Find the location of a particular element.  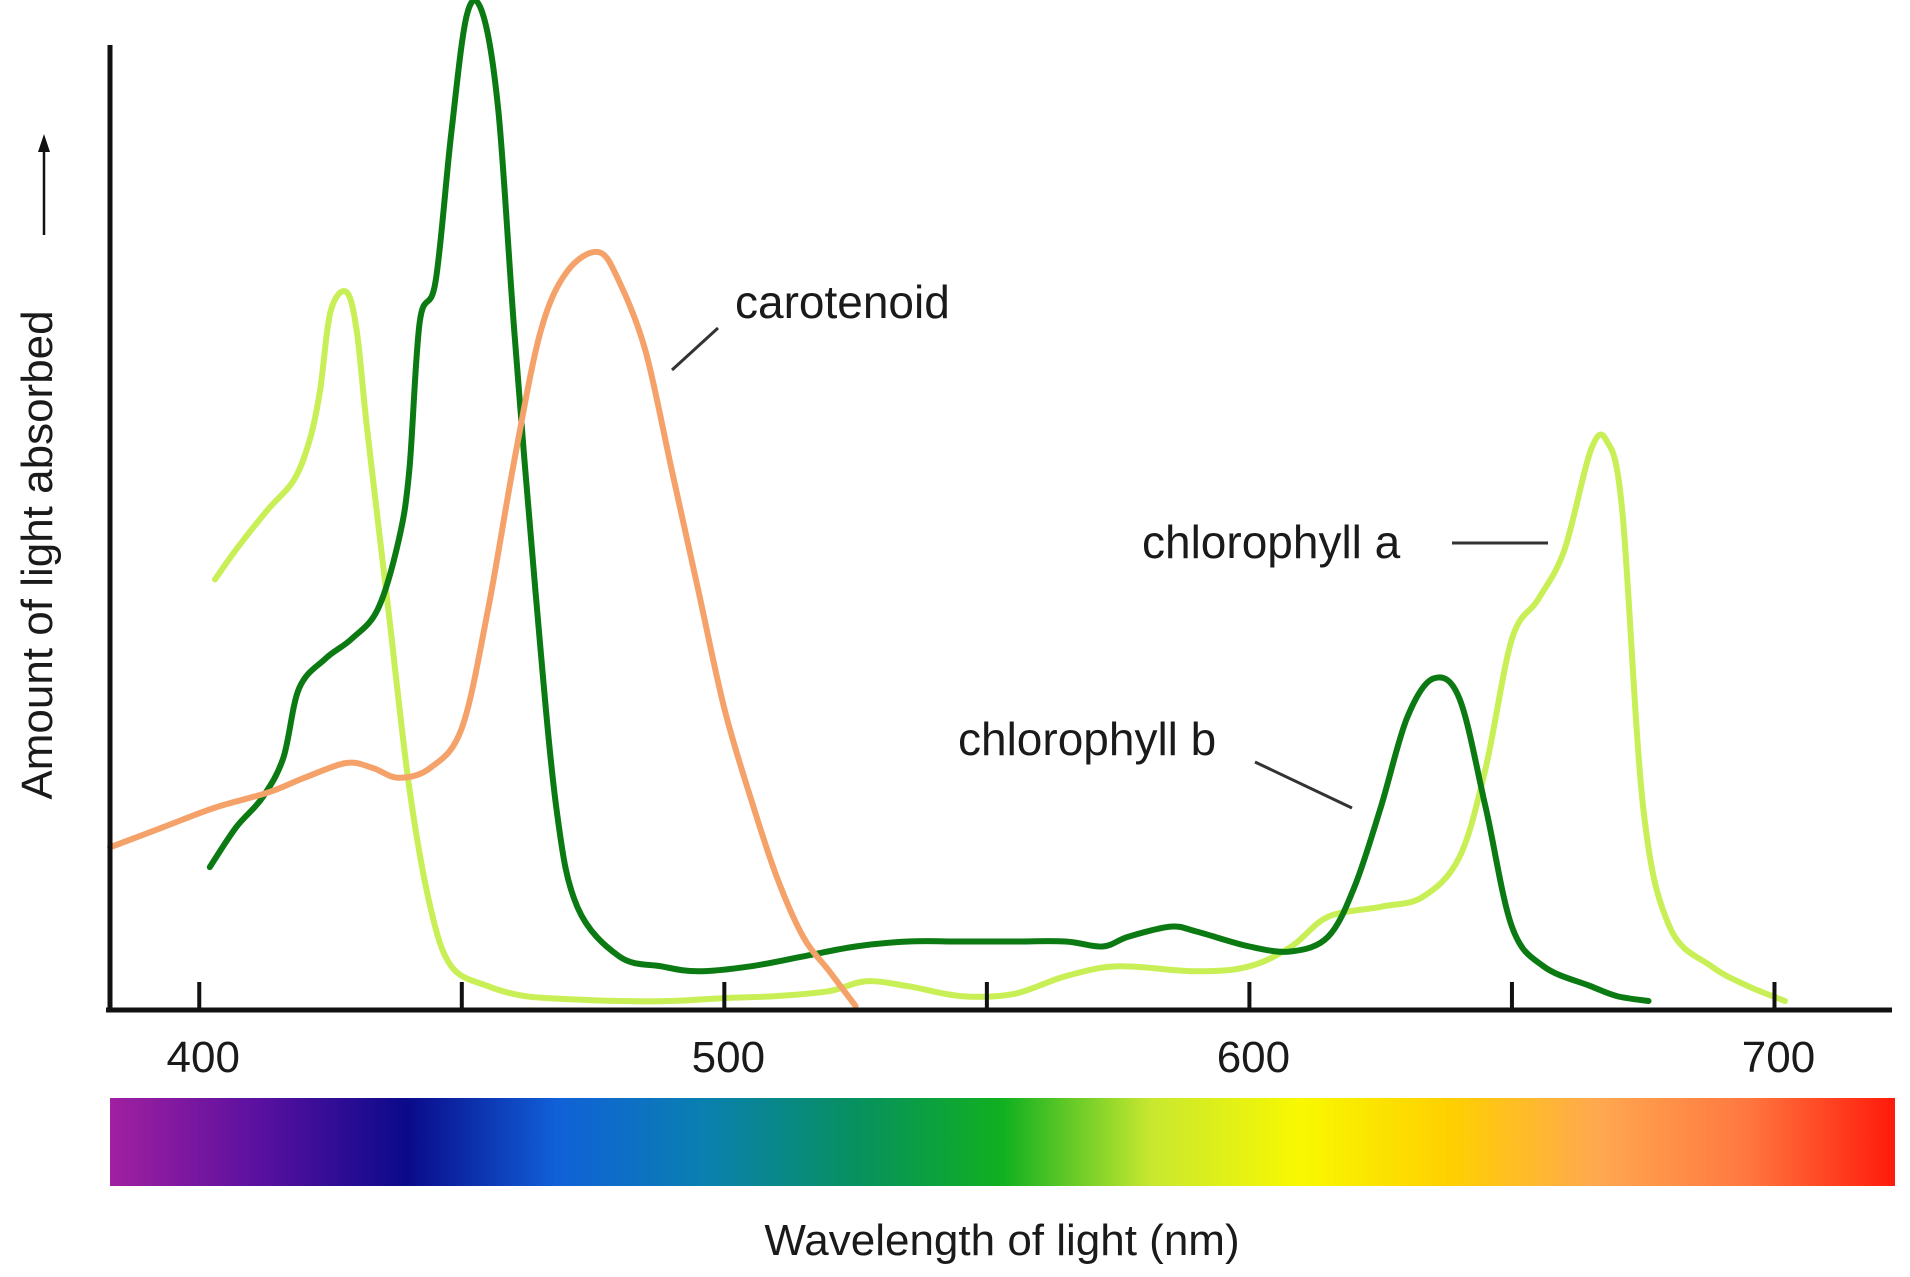

x-tick-label-600: 600 is located at coordinates (1253, 1057).